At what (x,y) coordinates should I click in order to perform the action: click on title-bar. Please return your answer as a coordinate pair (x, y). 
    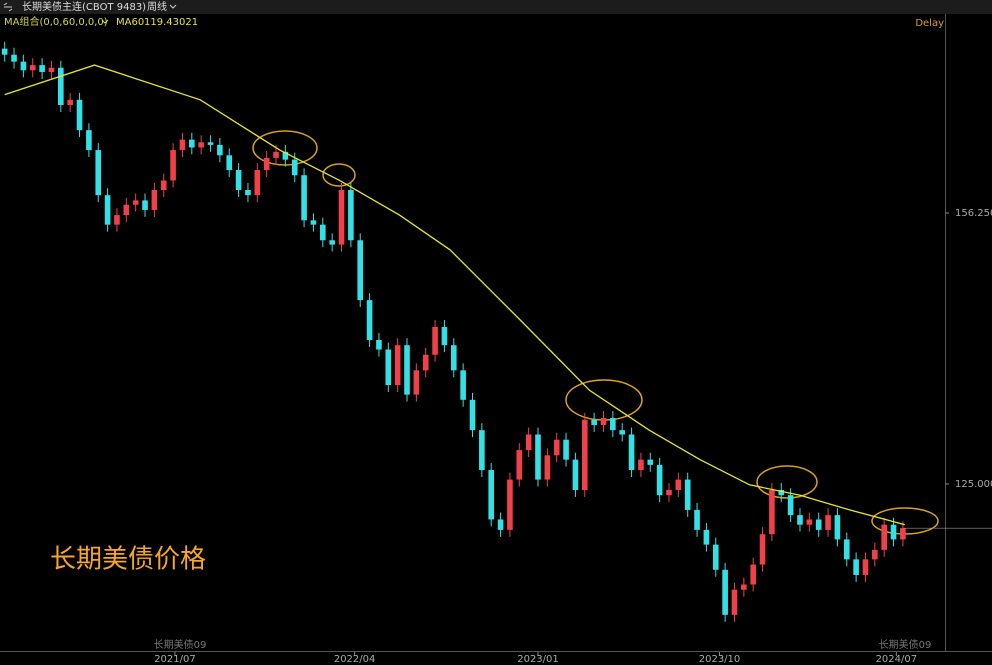
    Looking at the image, I should click on (496, 7).